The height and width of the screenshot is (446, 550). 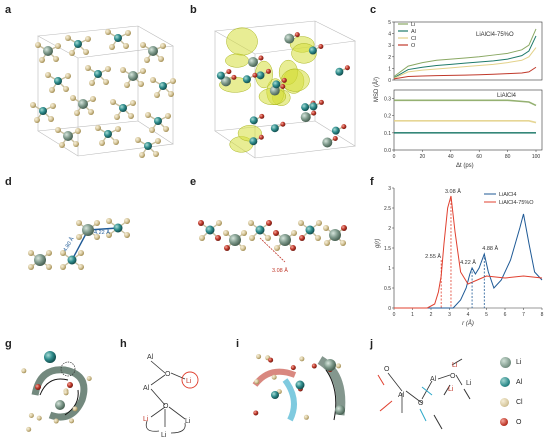 What do you see at coordinates (193, 10) in the screenshot?
I see `panel-letter-b: b` at bounding box center [193, 10].